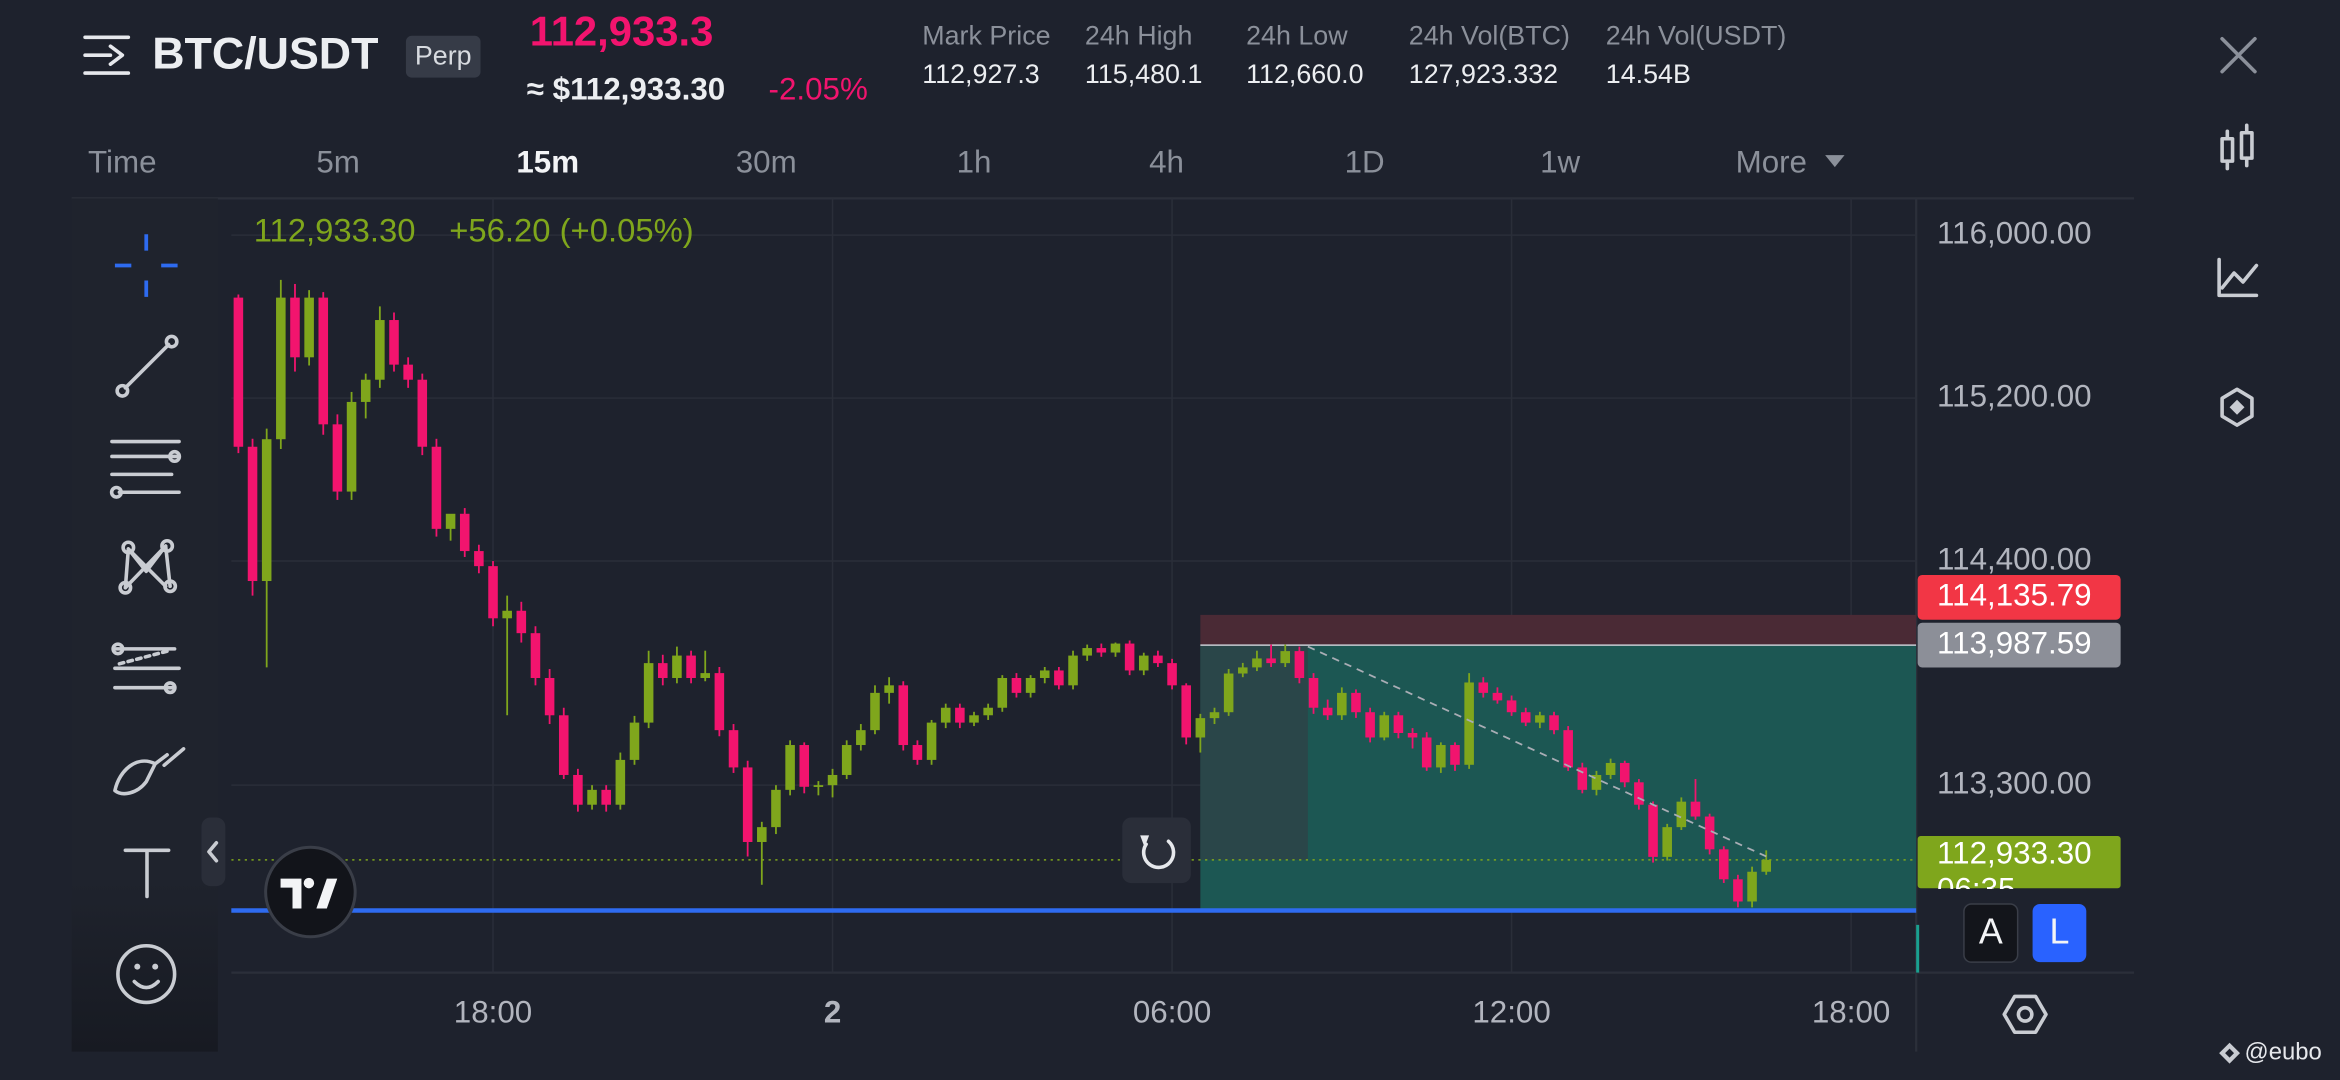  Describe the element at coordinates (1156, 850) in the screenshot. I see `reset-view-button` at that location.